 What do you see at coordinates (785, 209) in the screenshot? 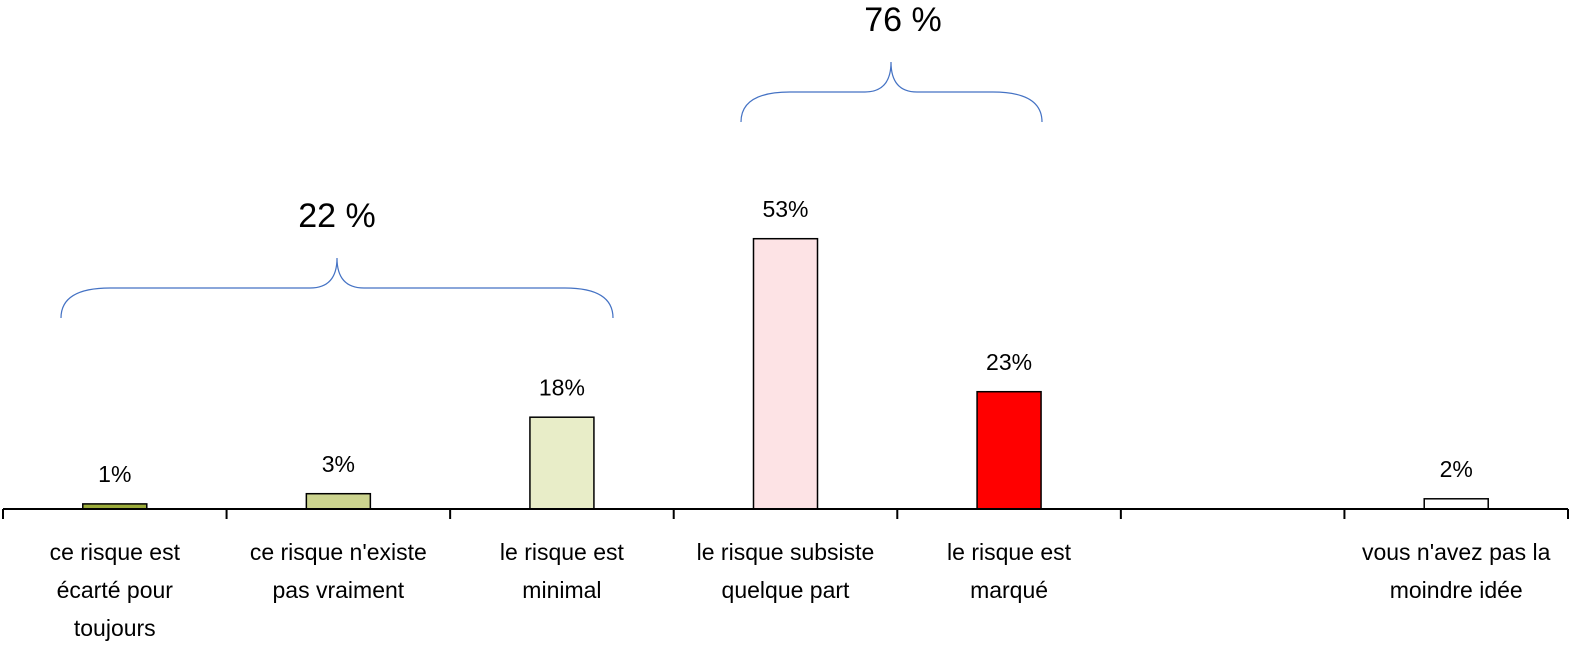
I see `value-label: 53%` at bounding box center [785, 209].